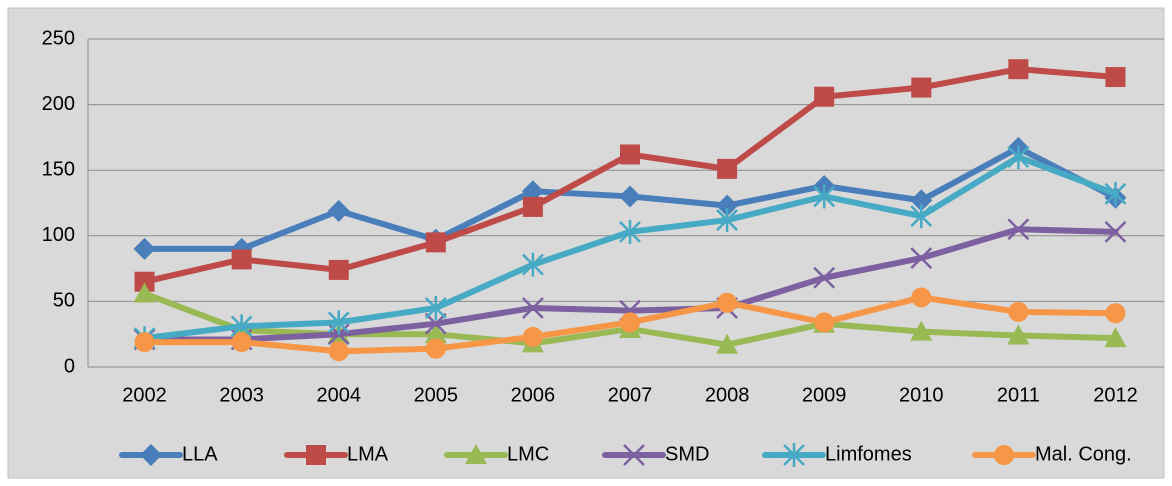 The width and height of the screenshot is (1172, 486). Describe the element at coordinates (69, 366) in the screenshot. I see `y-tick-label: 0` at that location.